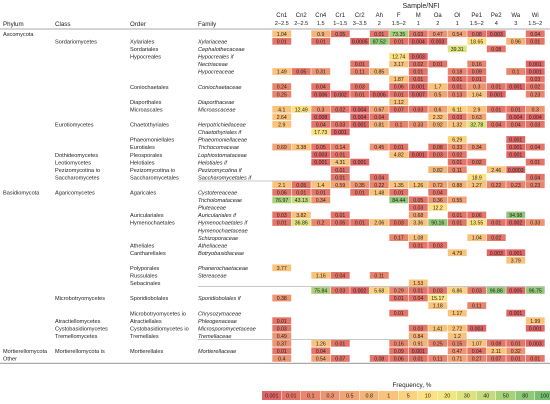 This screenshot has height=404, width=550. I want to click on cell-value: 94.98, so click(515, 216).